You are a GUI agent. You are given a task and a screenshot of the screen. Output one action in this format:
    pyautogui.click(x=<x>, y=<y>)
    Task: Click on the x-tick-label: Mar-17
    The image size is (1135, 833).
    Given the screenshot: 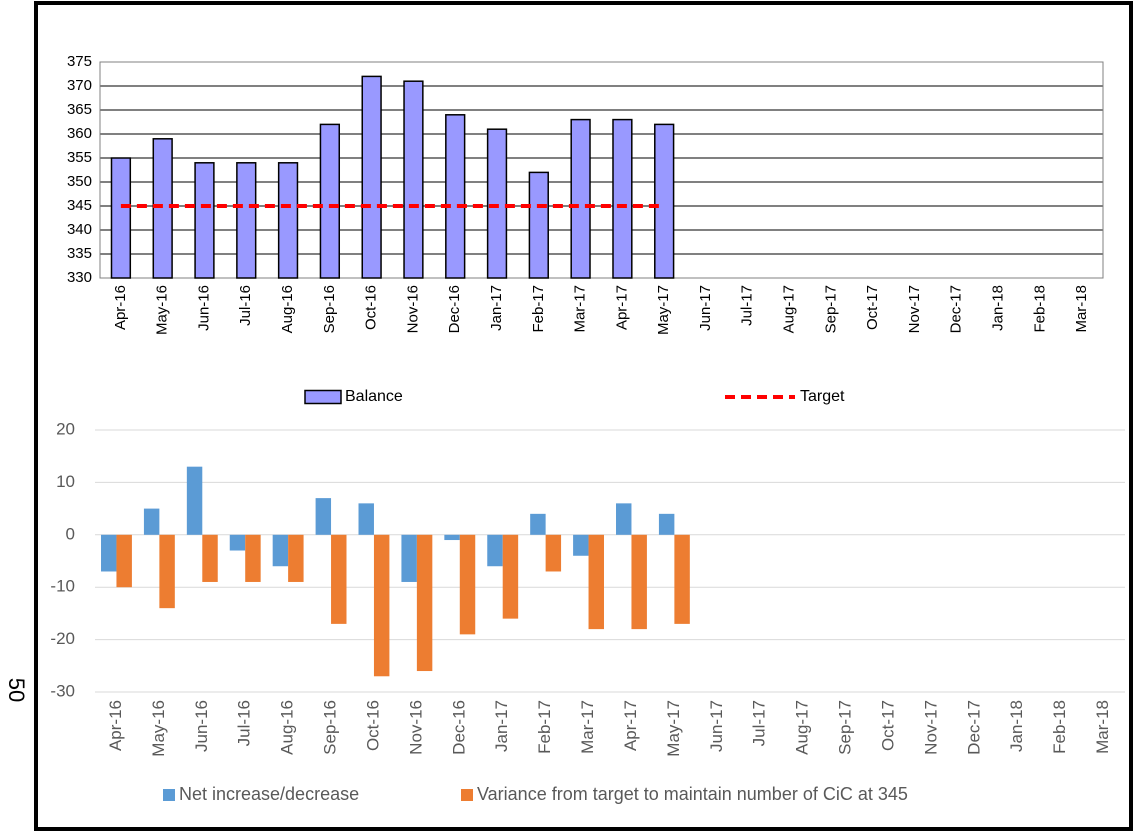 What is the action you would take?
    pyautogui.click(x=587, y=727)
    